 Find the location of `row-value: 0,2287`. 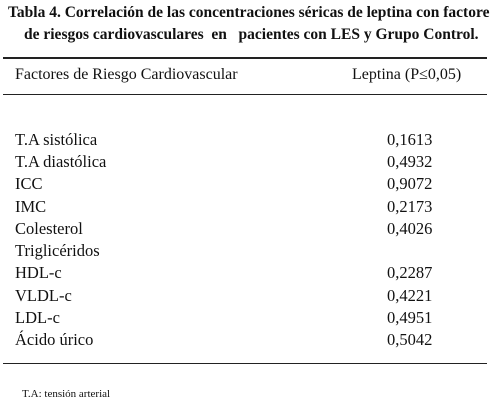

row-value: 0,2287 is located at coordinates (410, 272).